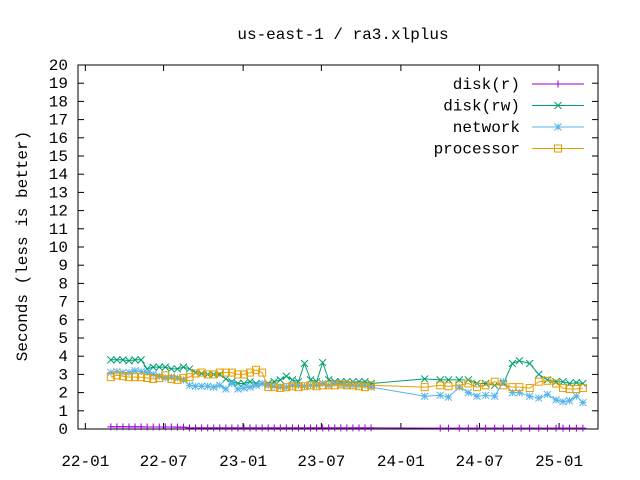 Image resolution: width=640 pixels, height=480 pixels. Describe the element at coordinates (63, 357) in the screenshot. I see `y-tick-label: 4` at that location.